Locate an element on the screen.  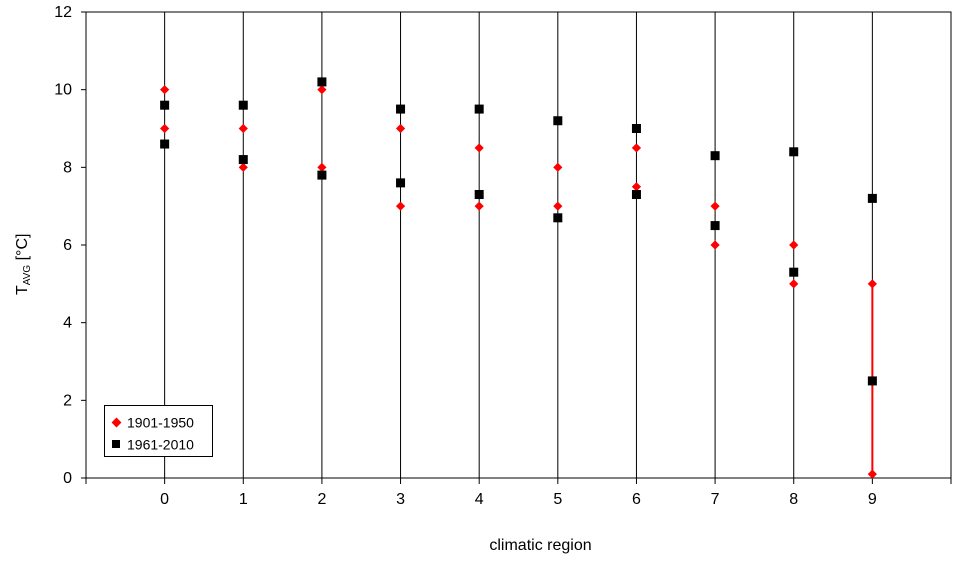
legend-item-1901-1950: 1901-1950 is located at coordinates (152, 421).